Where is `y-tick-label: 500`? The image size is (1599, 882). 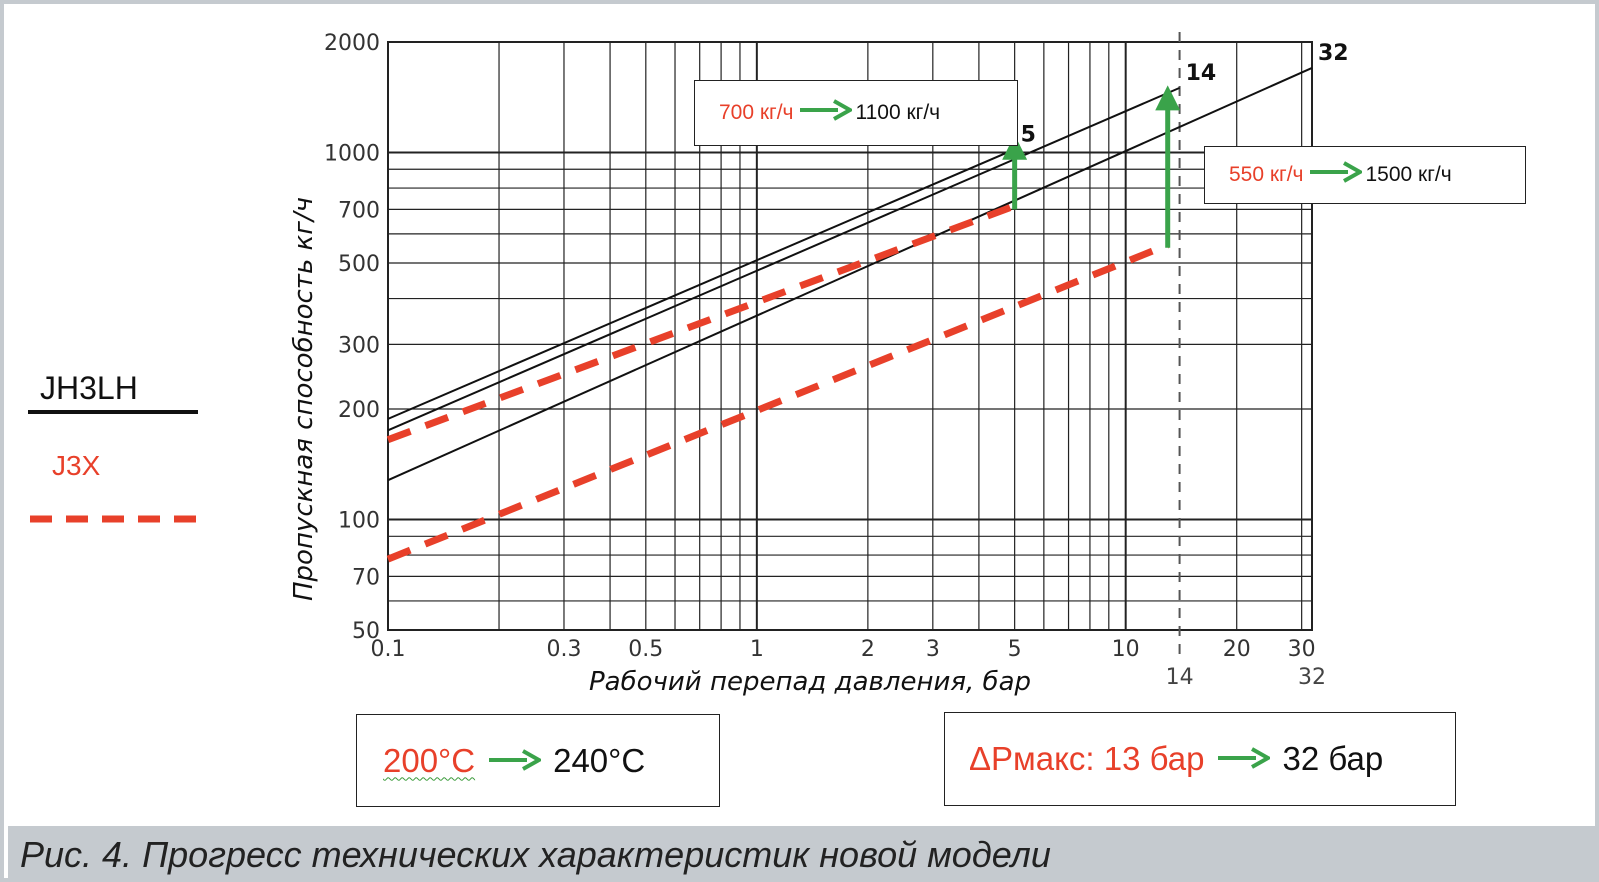
y-tick-label: 500 is located at coordinates (359, 264).